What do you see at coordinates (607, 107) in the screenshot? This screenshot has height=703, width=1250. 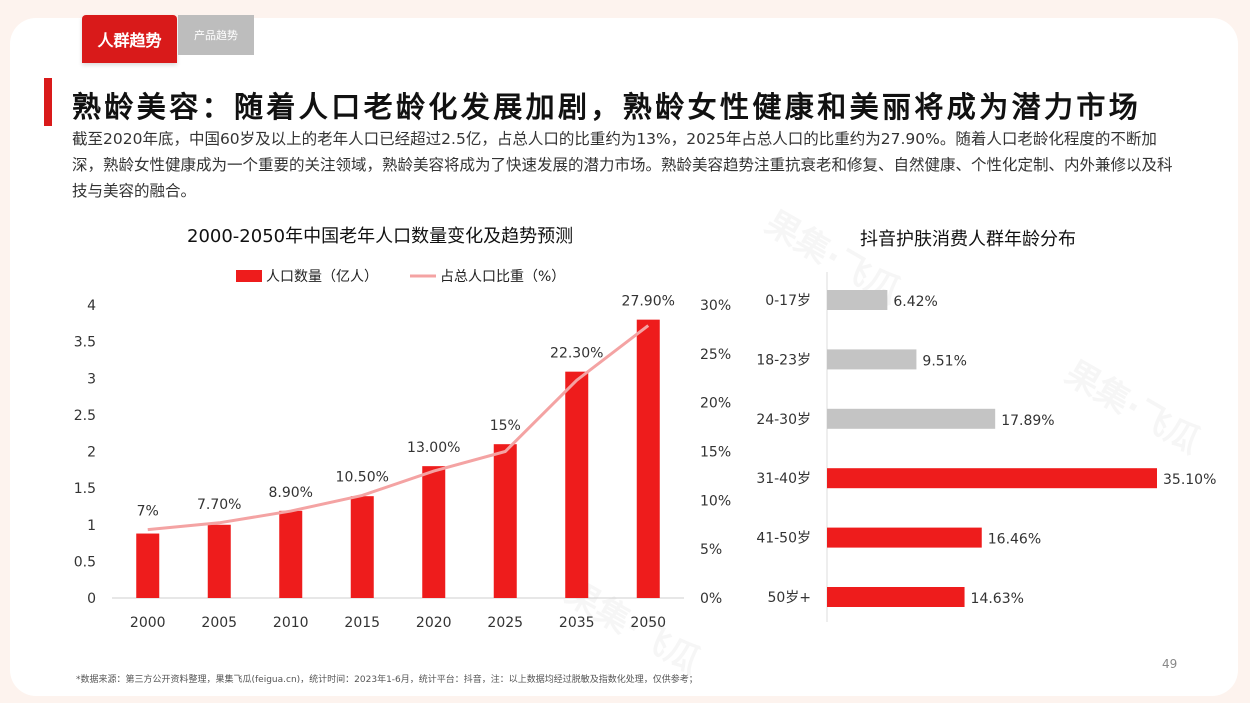 I see `page-title: 熟龄美容：随着人口老龄化发展加剧，熟龄女性健康和美丽将成为潜力市场` at bounding box center [607, 107].